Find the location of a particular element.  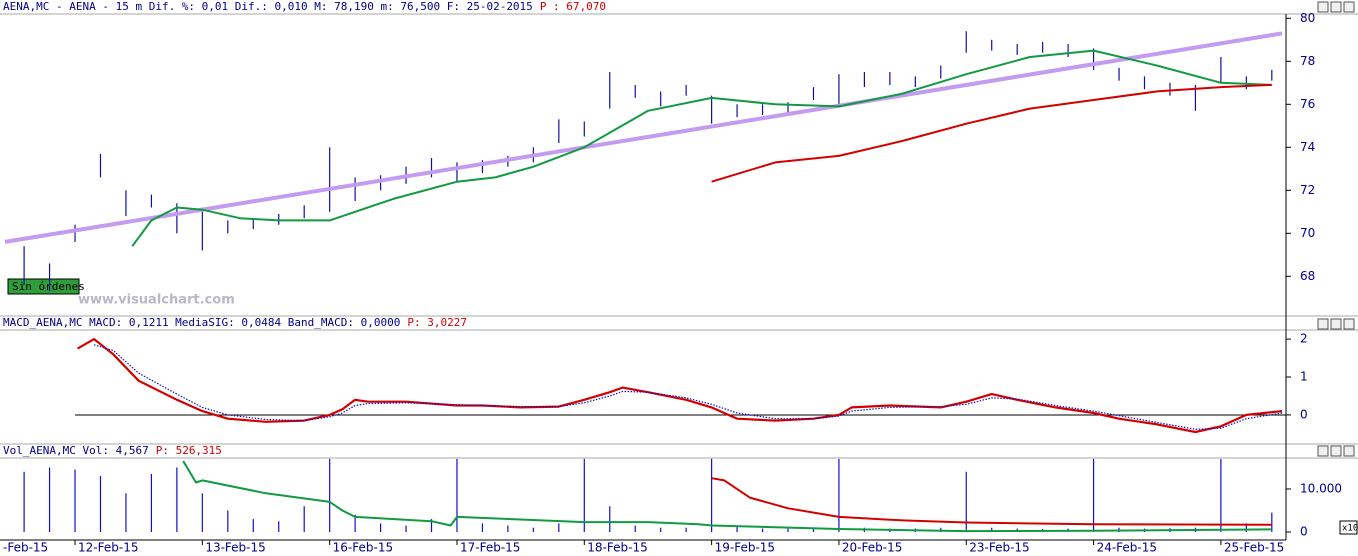

x-tick-label: 25-Feb-15 is located at coordinates (1254, 548).